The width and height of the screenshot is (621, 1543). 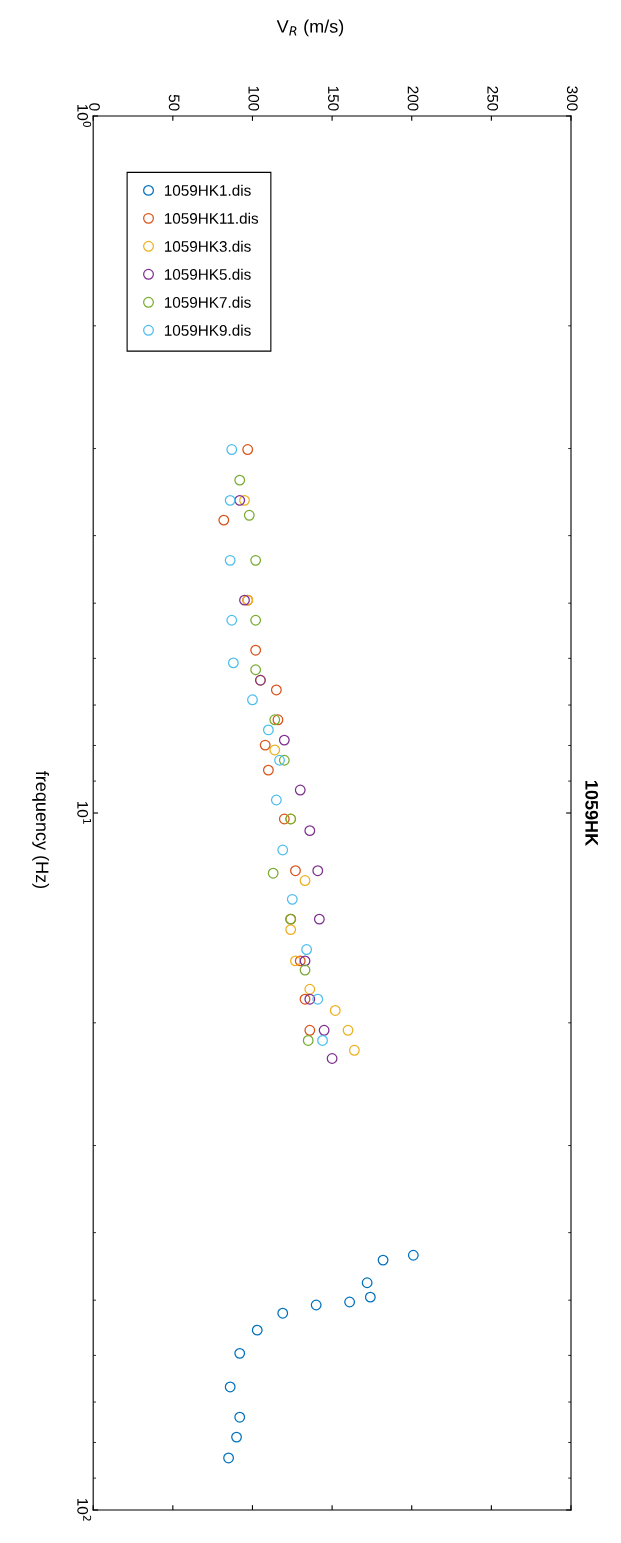 What do you see at coordinates (207, 330) in the screenshot?
I see `legend-label: 1059HK9.dis` at bounding box center [207, 330].